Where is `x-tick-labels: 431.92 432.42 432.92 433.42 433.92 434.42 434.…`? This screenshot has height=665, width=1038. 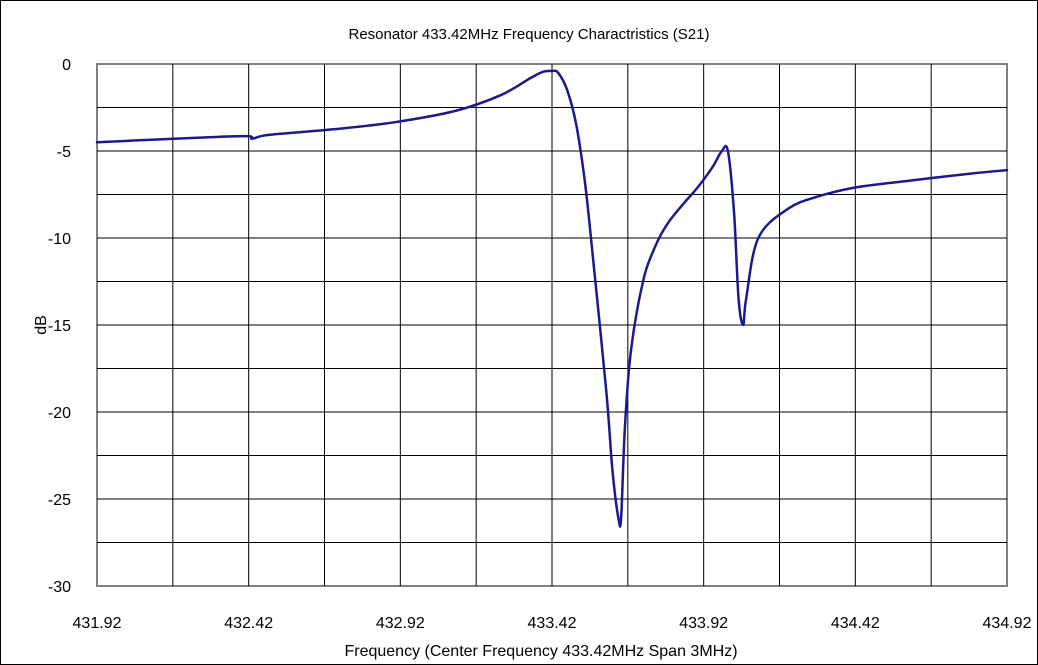
x-tick-labels: 431.92 432.42 432.92 433.42 433.92 434.42 434.… is located at coordinates (552, 623).